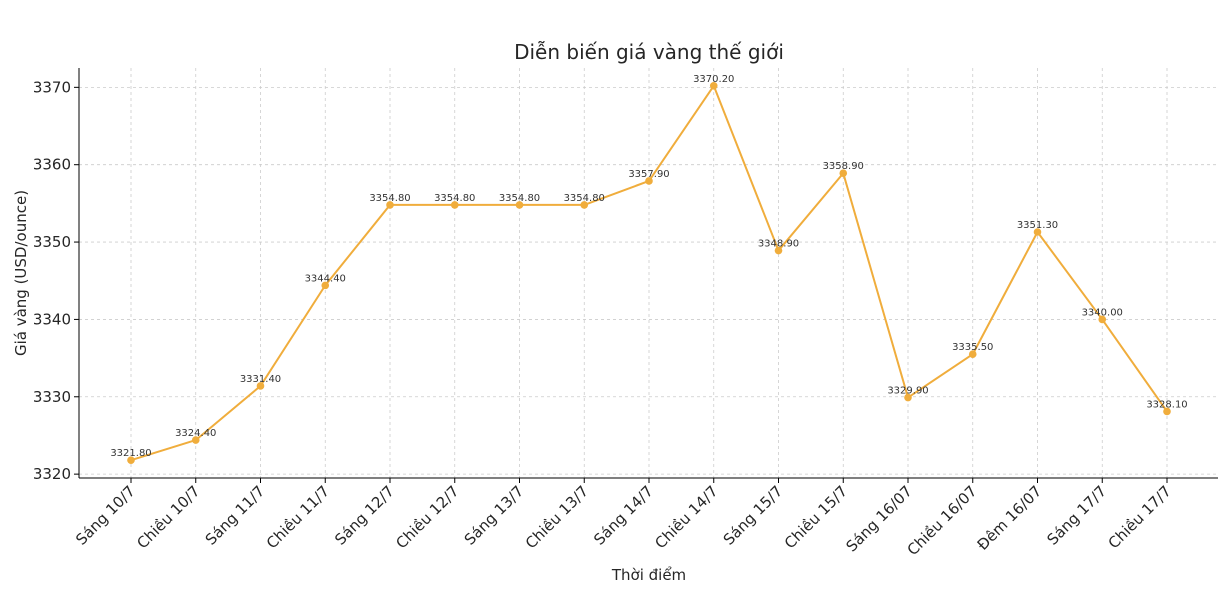 This screenshot has width=1222, height=610. Describe the element at coordinates (753, 515) in the screenshot. I see `x-tick-label: Sáng 15/7` at that location.